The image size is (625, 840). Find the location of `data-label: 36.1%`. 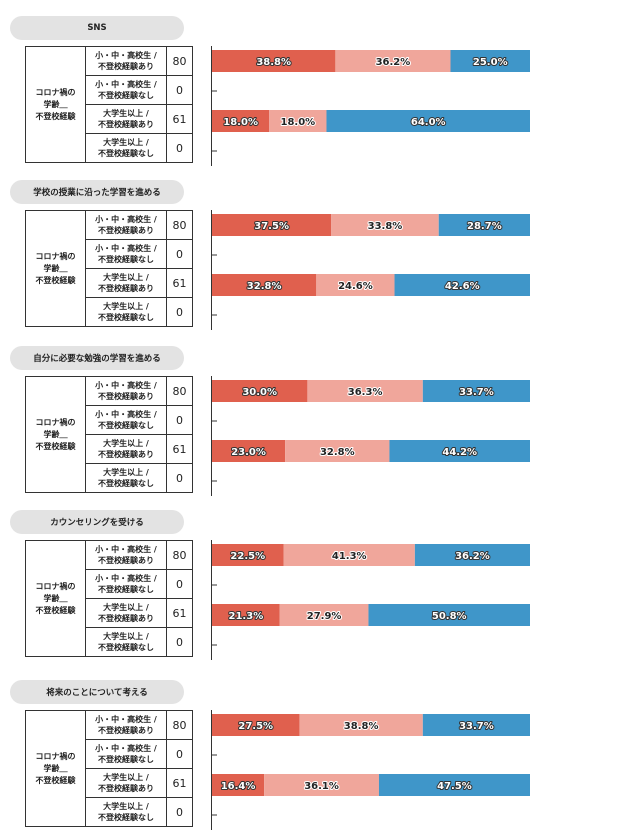

data-label: 36.1% is located at coordinates (321, 786).